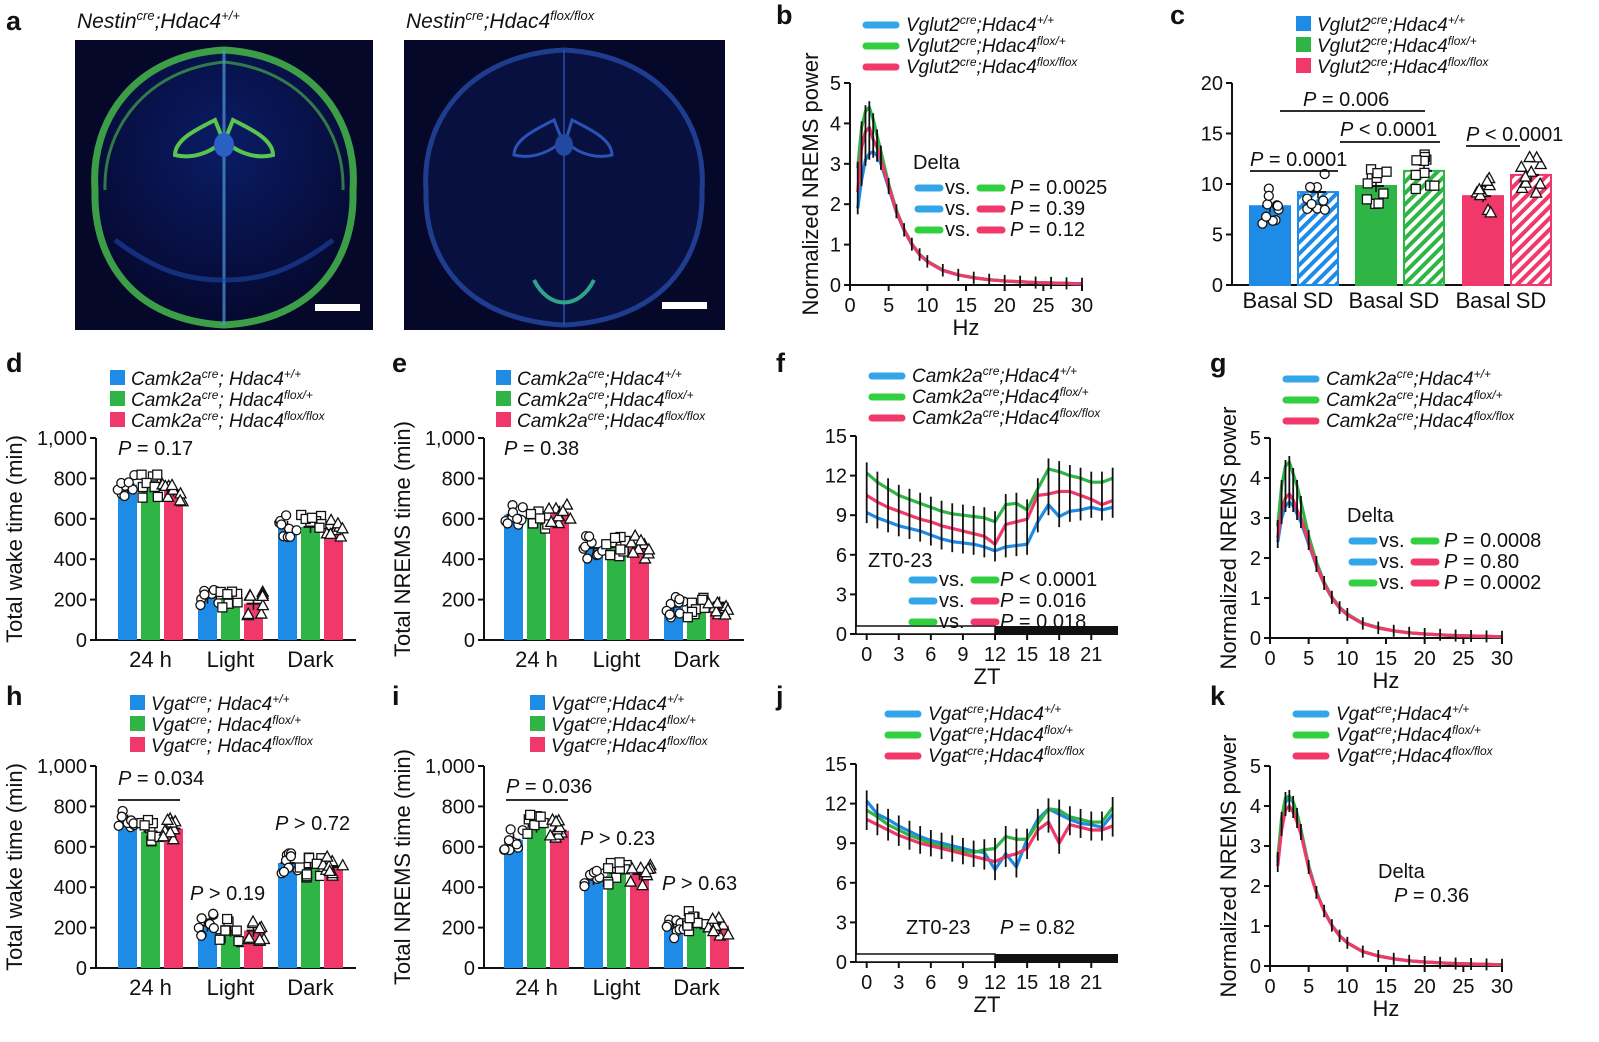 Image resolution: width=1599 pixels, height=1042 pixels. I want to click on stat-label: P = 0.38, so click(541, 449).